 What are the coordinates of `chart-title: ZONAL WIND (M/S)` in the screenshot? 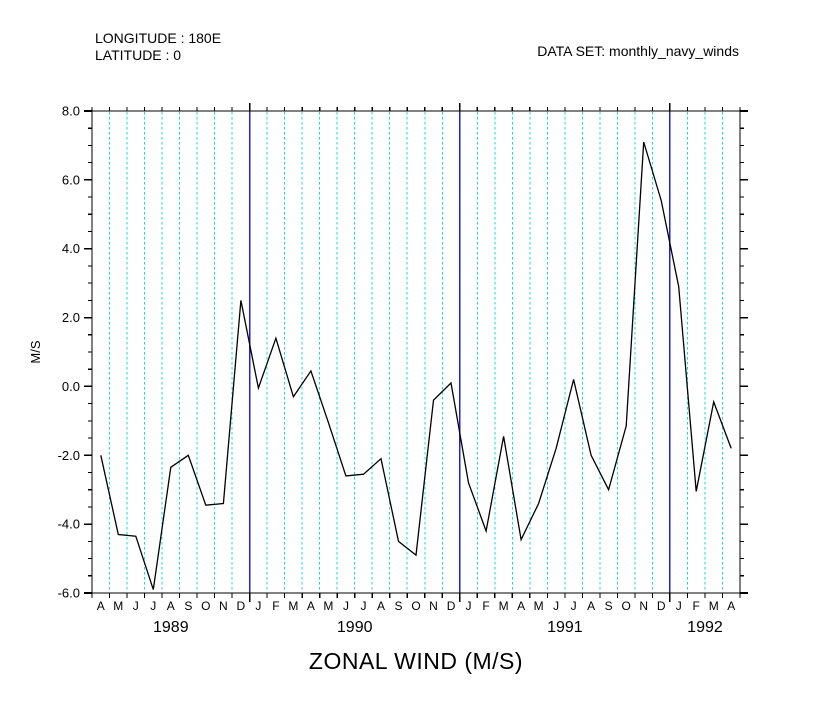 It's located at (416, 661).